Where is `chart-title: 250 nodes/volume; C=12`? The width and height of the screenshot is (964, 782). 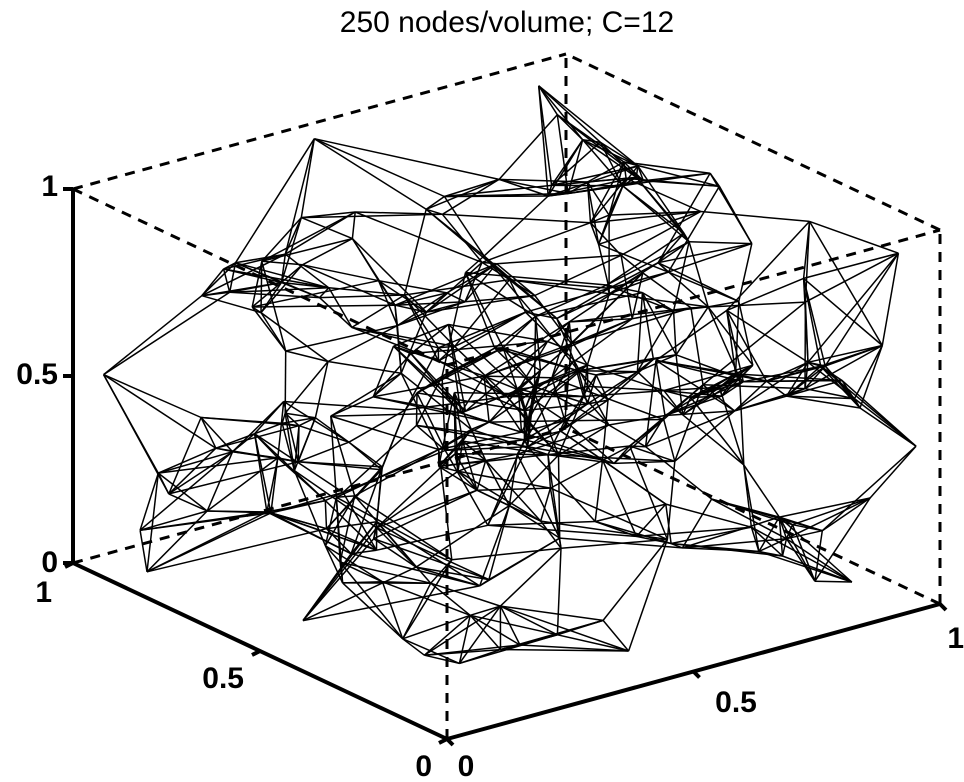 chart-title: 250 nodes/volume; C=12 is located at coordinates (507, 22).